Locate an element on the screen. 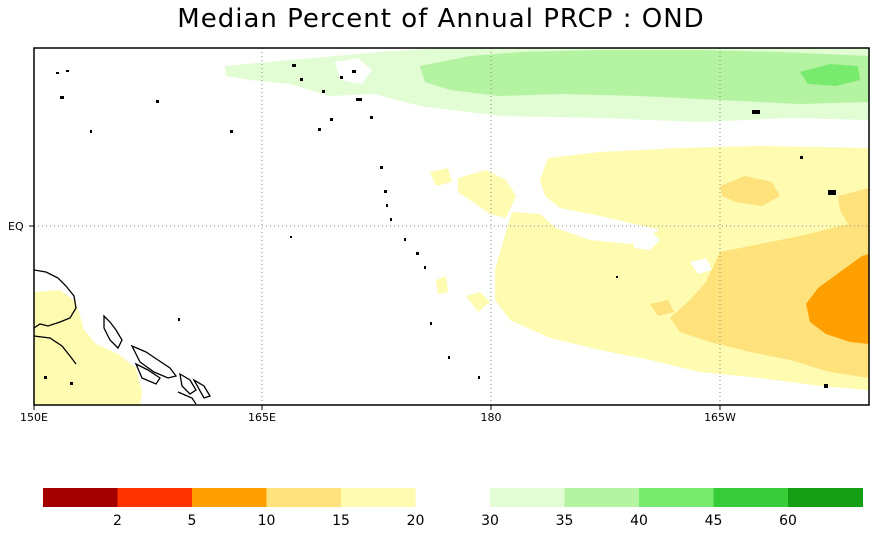  x-tick-label: 150E is located at coordinates (34, 417).